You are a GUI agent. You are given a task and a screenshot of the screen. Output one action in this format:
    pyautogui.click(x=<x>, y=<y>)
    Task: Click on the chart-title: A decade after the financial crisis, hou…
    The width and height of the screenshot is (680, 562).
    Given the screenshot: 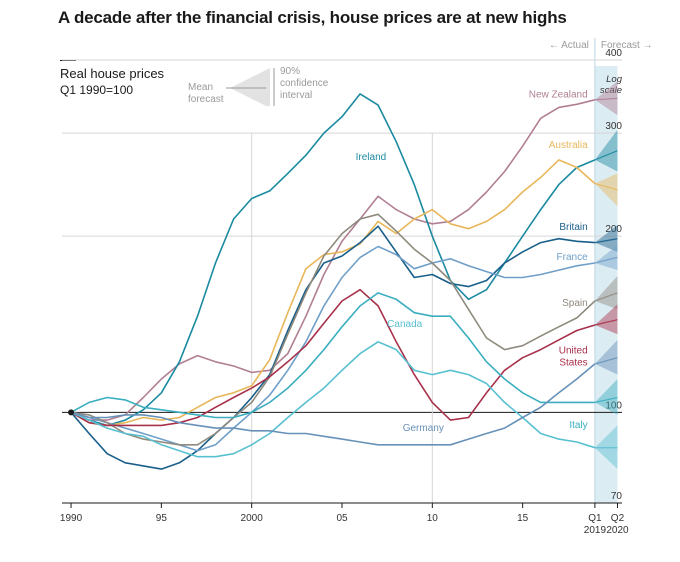 What is the action you would take?
    pyautogui.click(x=312, y=17)
    